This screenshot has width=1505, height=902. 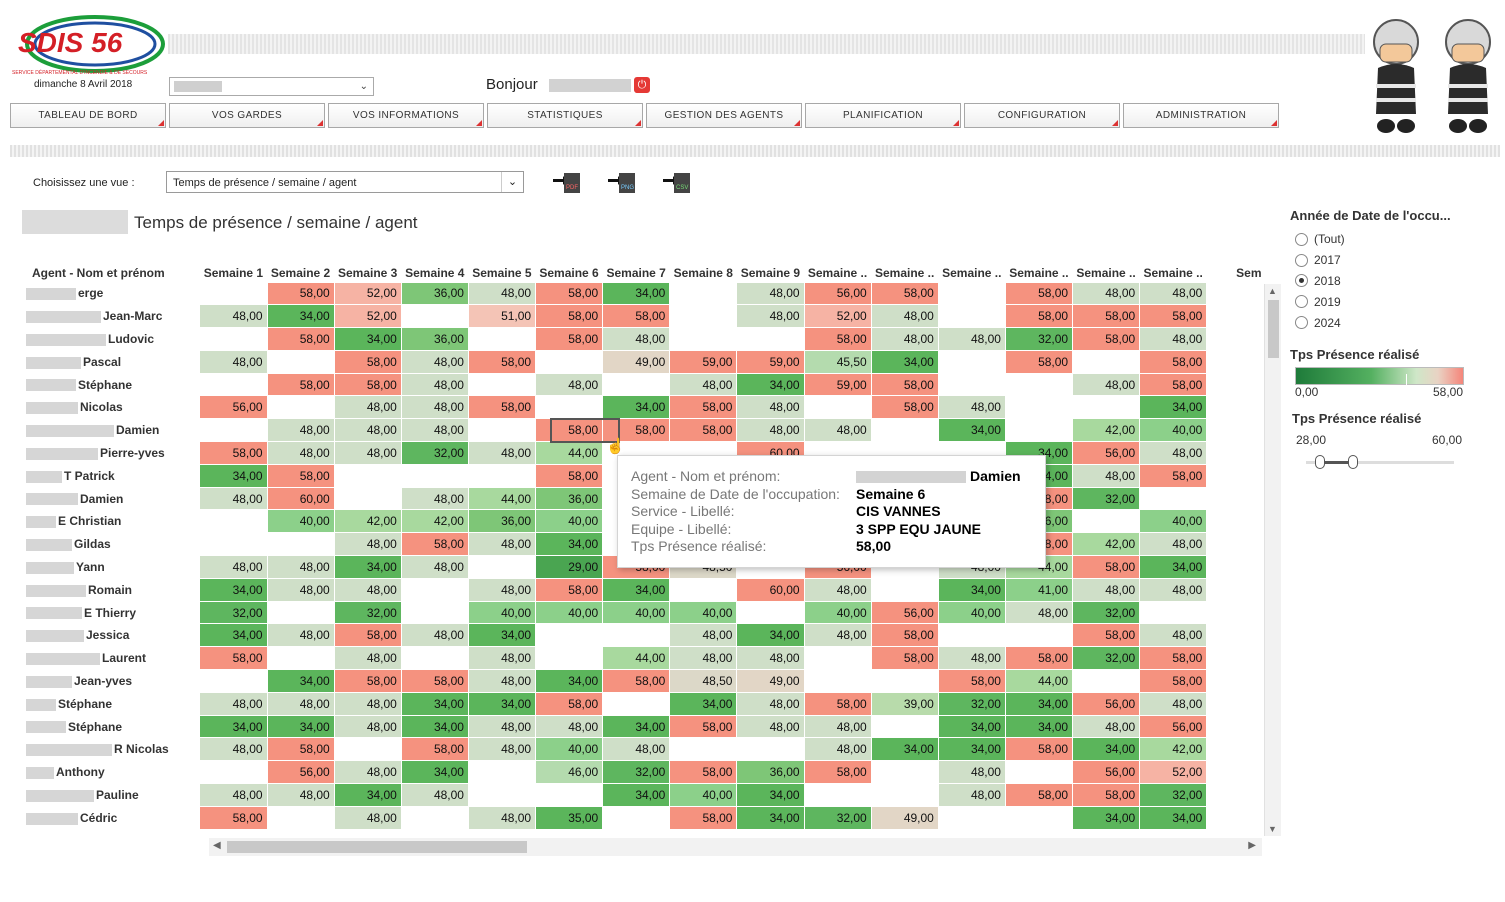 I want to click on radio-icon, so click(x=1301, y=302).